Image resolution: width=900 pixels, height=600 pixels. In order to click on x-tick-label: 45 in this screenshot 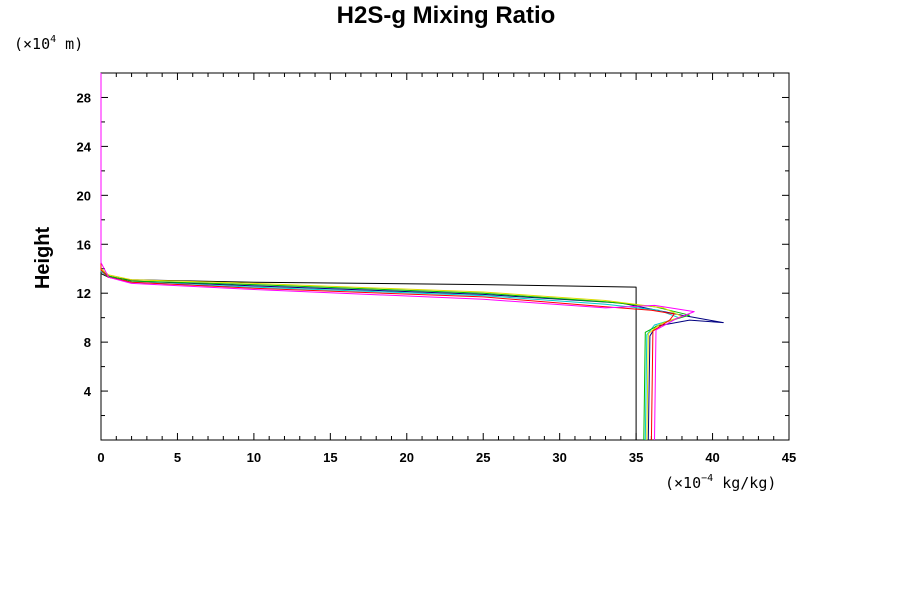, I will do `click(789, 457)`.